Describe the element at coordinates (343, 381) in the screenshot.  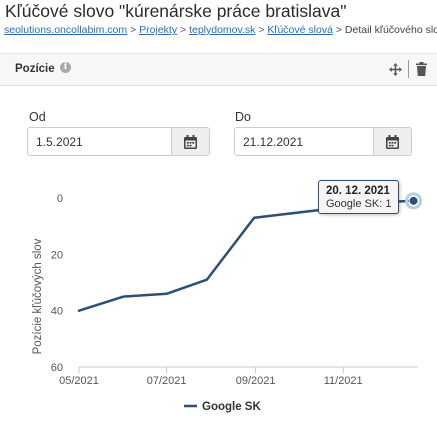
I see `x-tick-label: 11/2021` at that location.